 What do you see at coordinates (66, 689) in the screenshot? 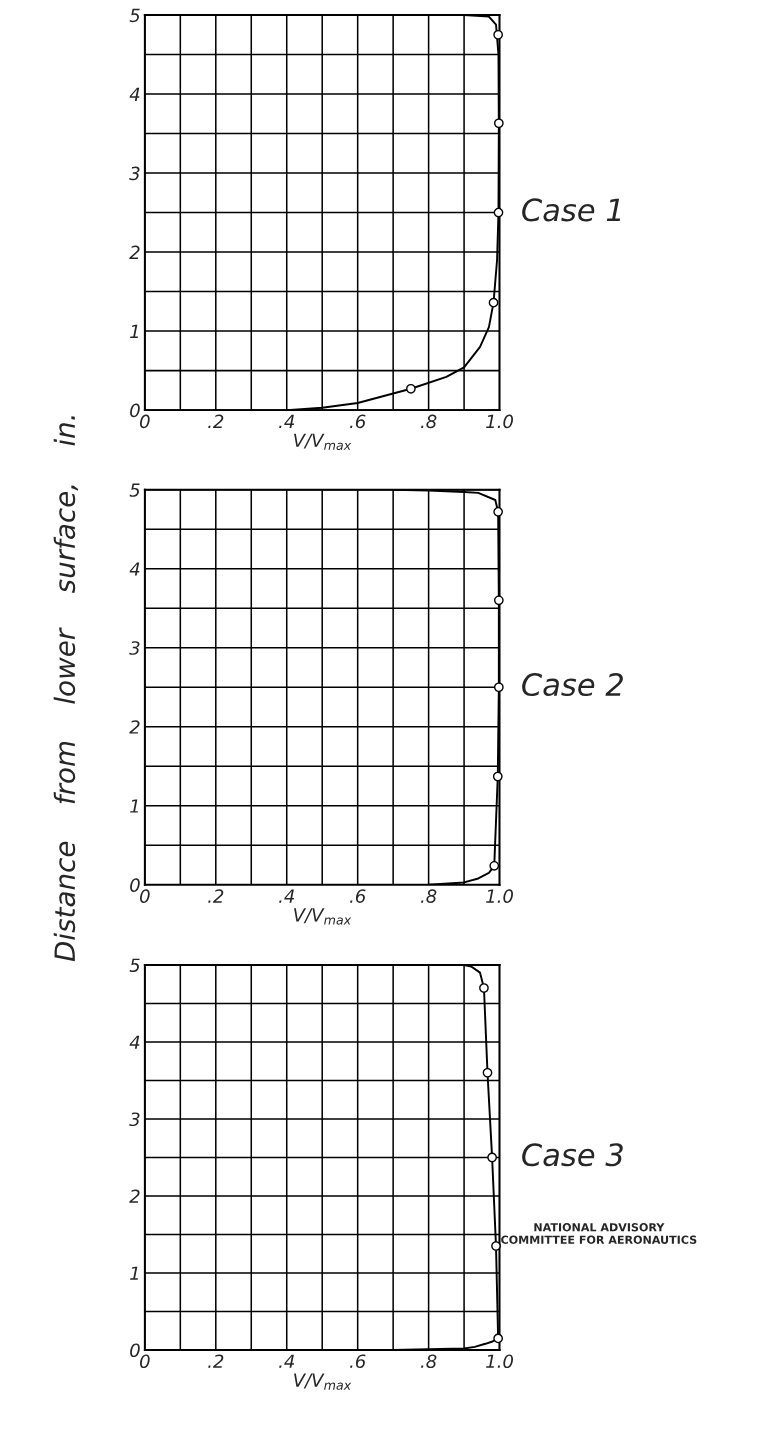
I see `y-axis-title: Distance from lower surface, in.` at bounding box center [66, 689].